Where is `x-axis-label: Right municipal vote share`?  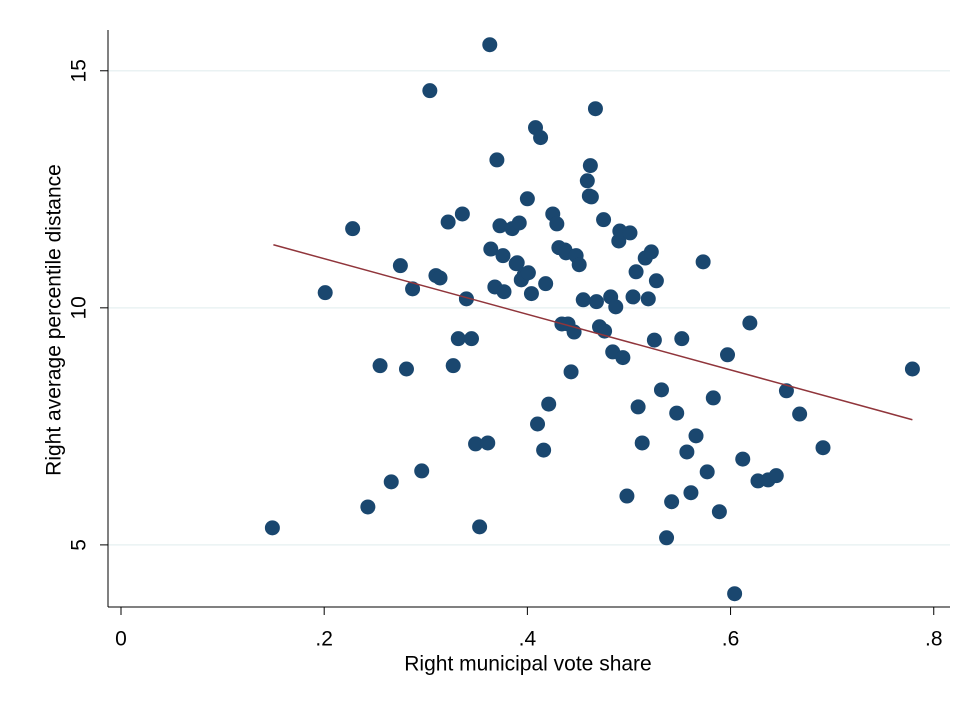 x-axis-label: Right municipal vote share is located at coordinates (527, 664).